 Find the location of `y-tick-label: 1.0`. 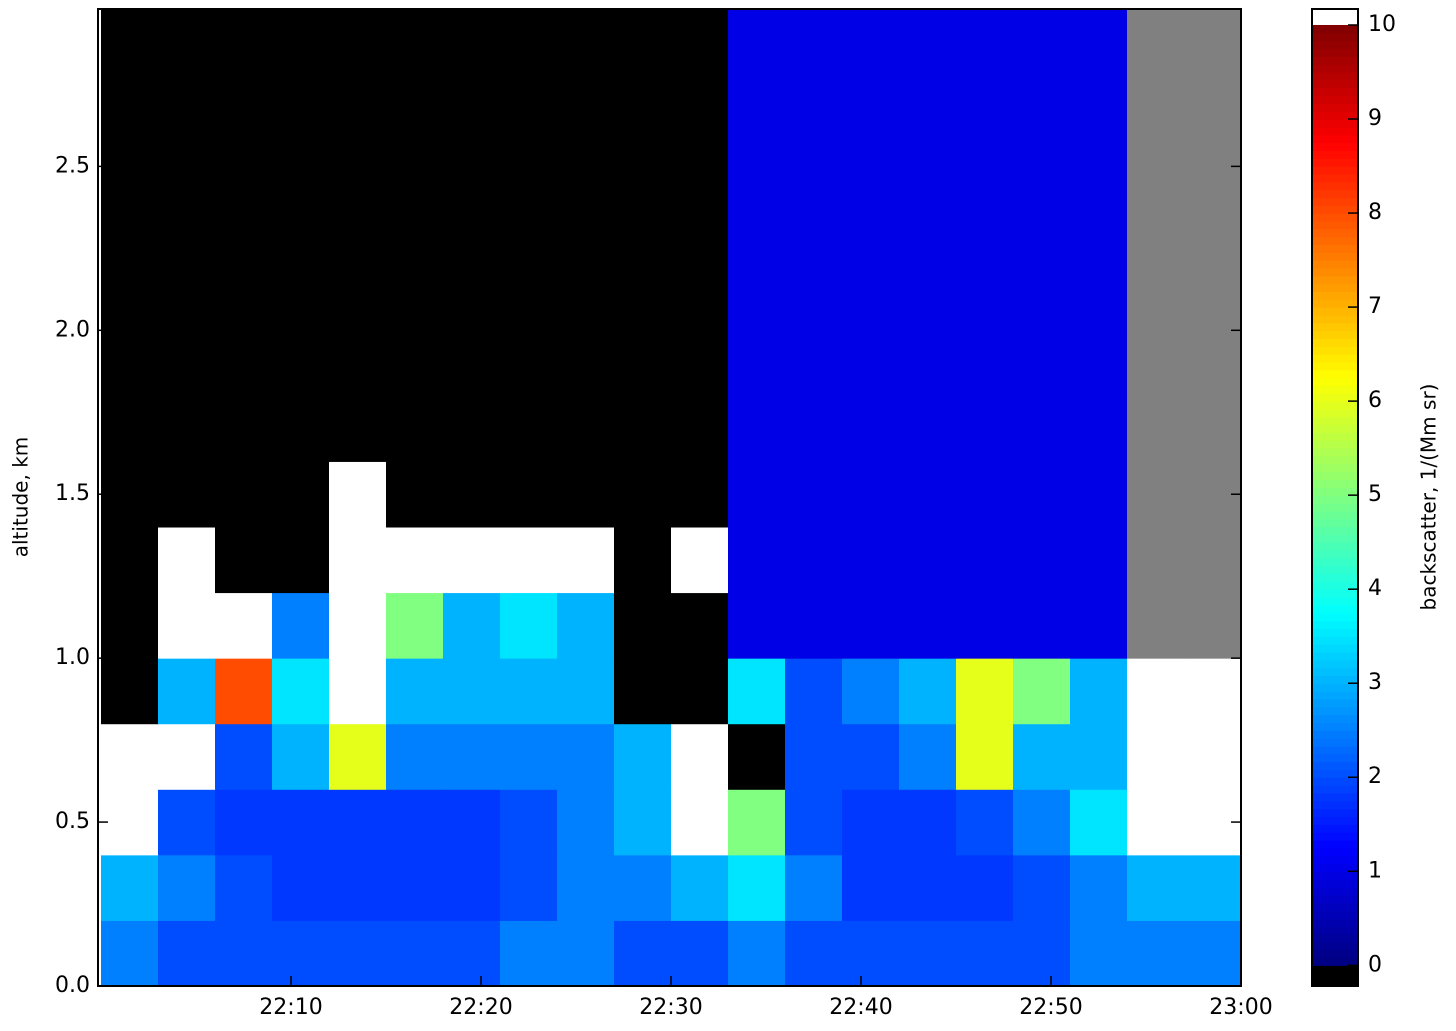

y-tick-label: 1.0 is located at coordinates (72, 657).